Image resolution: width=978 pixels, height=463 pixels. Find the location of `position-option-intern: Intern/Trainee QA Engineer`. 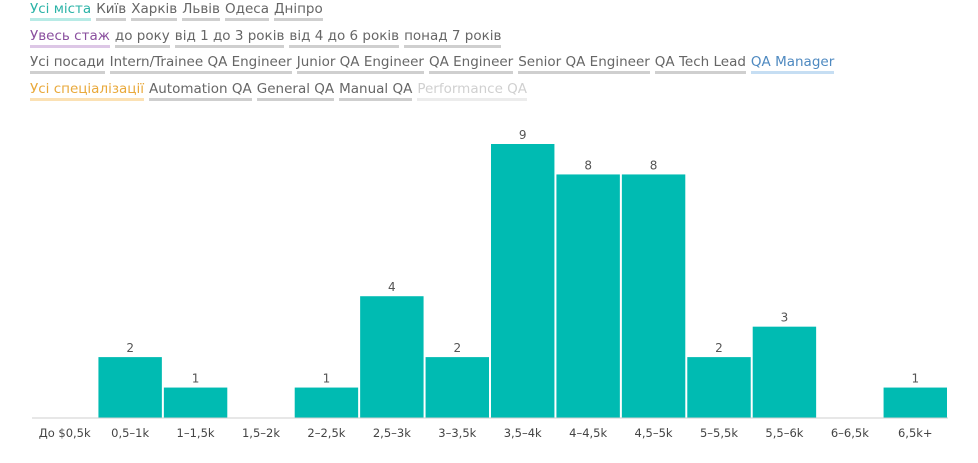

position-option-intern: Intern/Trainee QA Engineer is located at coordinates (200, 64).